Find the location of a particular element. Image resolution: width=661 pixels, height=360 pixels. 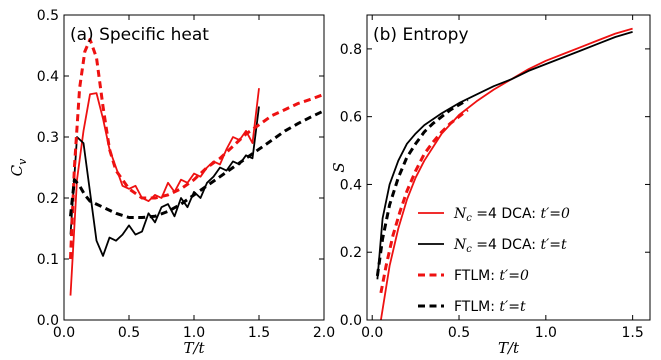

legend-entry-label: Nc =4 DCA: t′=t is located at coordinates (510, 246).